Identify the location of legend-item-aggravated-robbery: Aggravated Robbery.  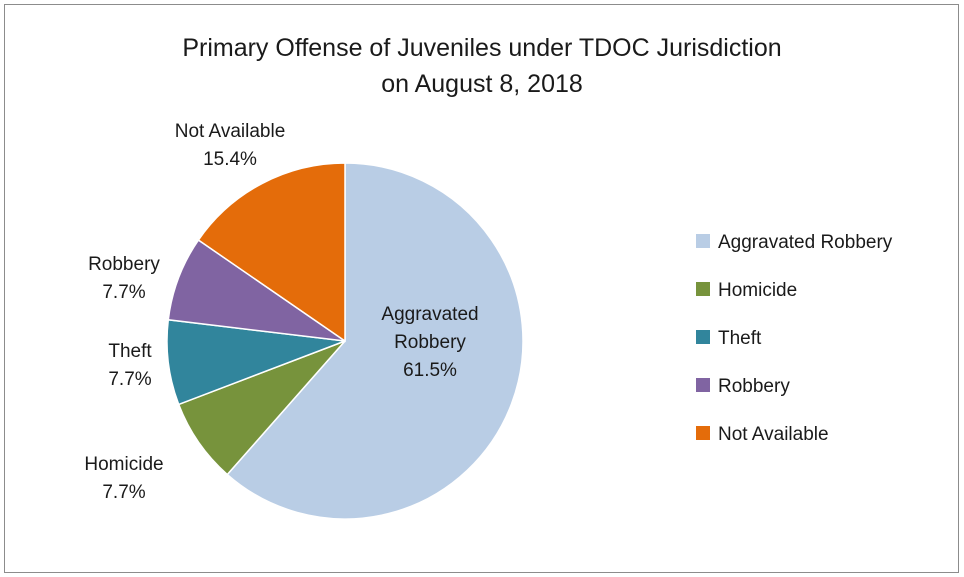
(794, 242).